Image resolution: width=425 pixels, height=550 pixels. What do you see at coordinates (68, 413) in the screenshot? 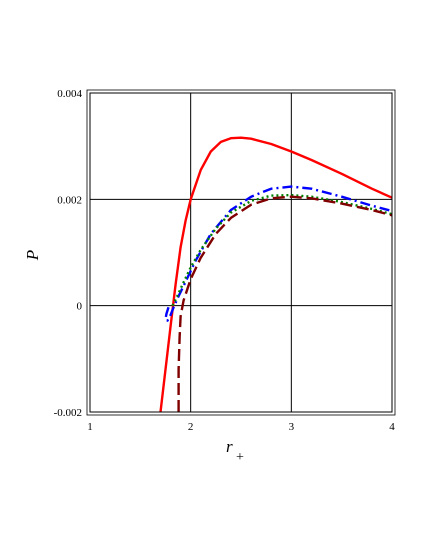
I see `y-tick-label: -0.002` at bounding box center [68, 413].